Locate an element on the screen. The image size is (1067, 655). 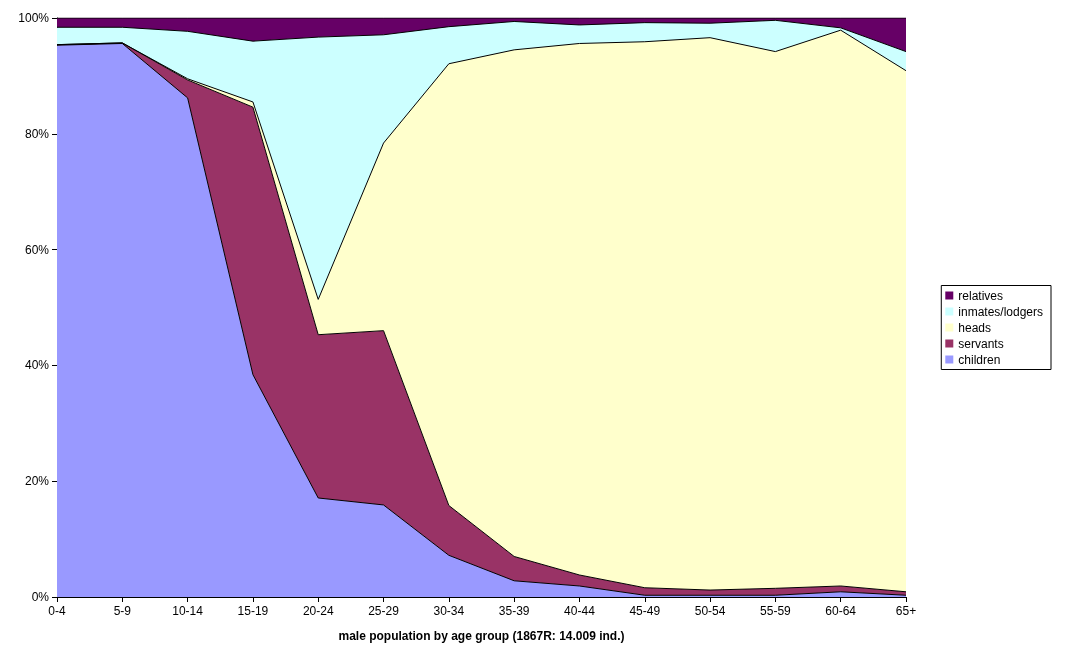
x-tick-label: 5-9 is located at coordinates (122, 611).